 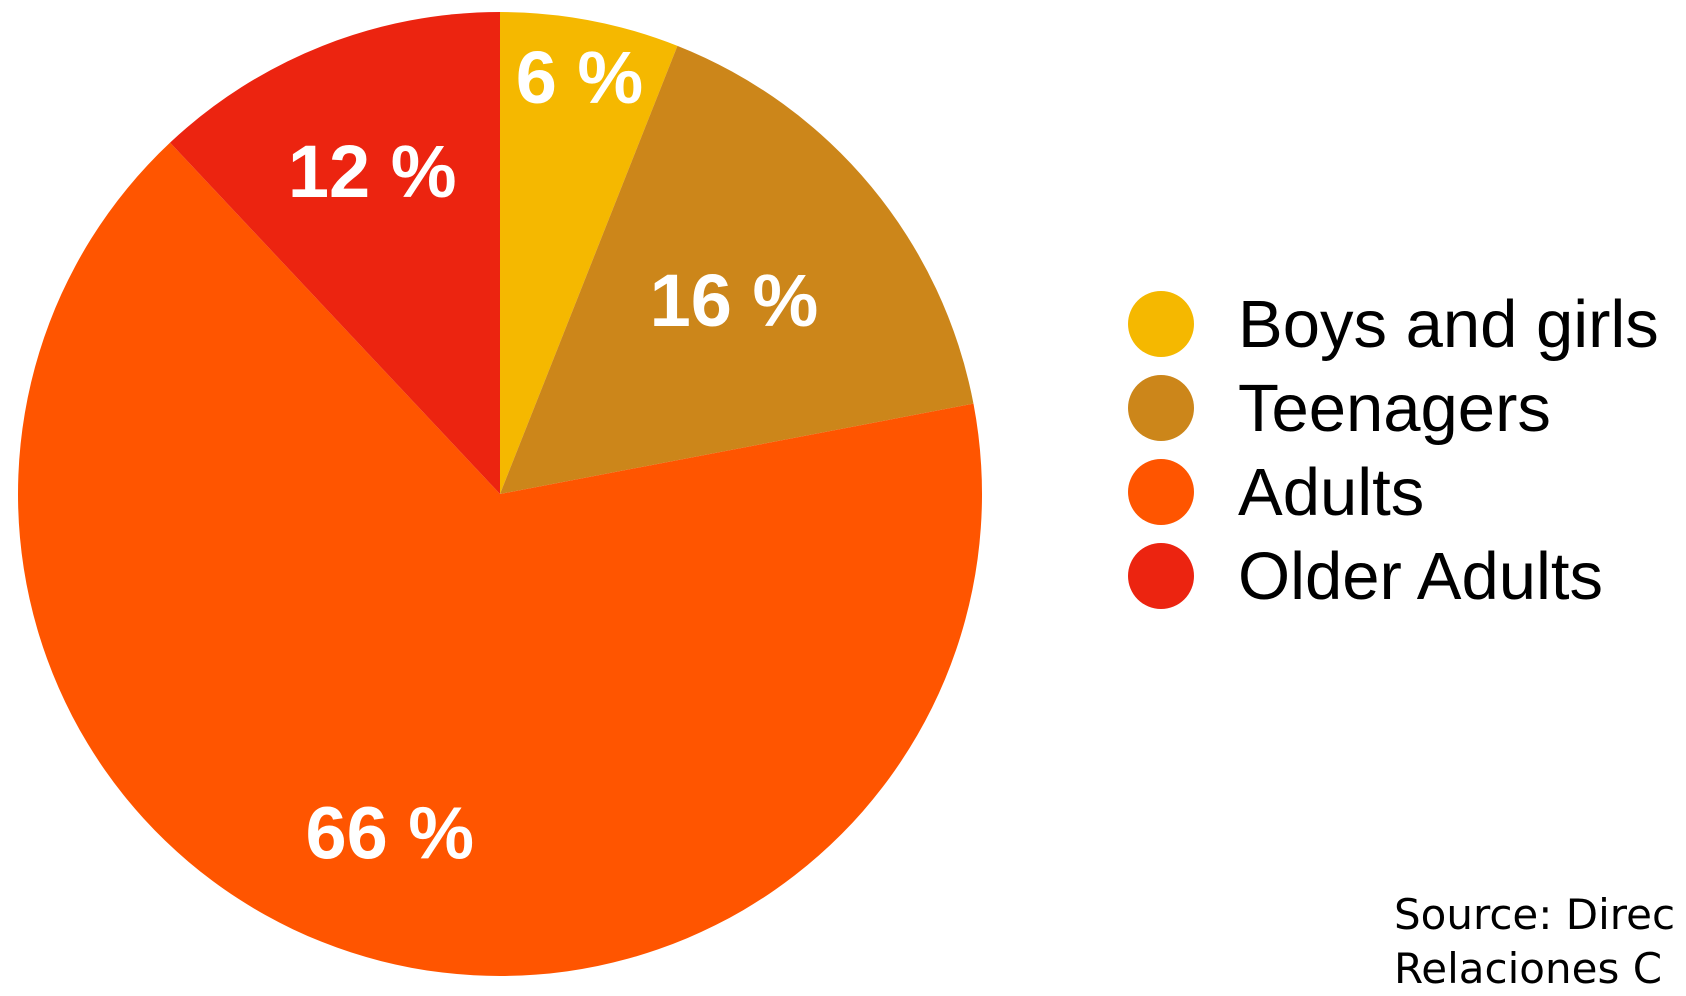 I want to click on pie-value-label-older-adults: 12 %, so click(x=372, y=171).